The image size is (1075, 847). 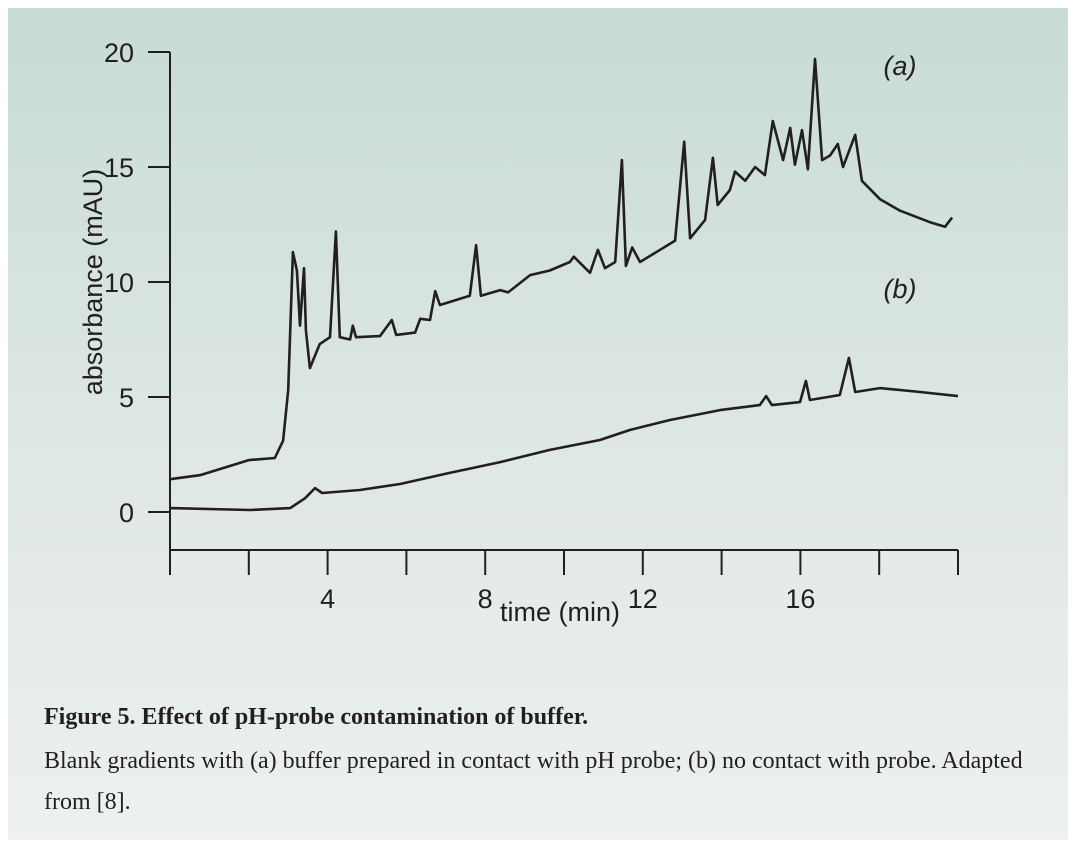 I want to click on series-label: (b), so click(x=900, y=289).